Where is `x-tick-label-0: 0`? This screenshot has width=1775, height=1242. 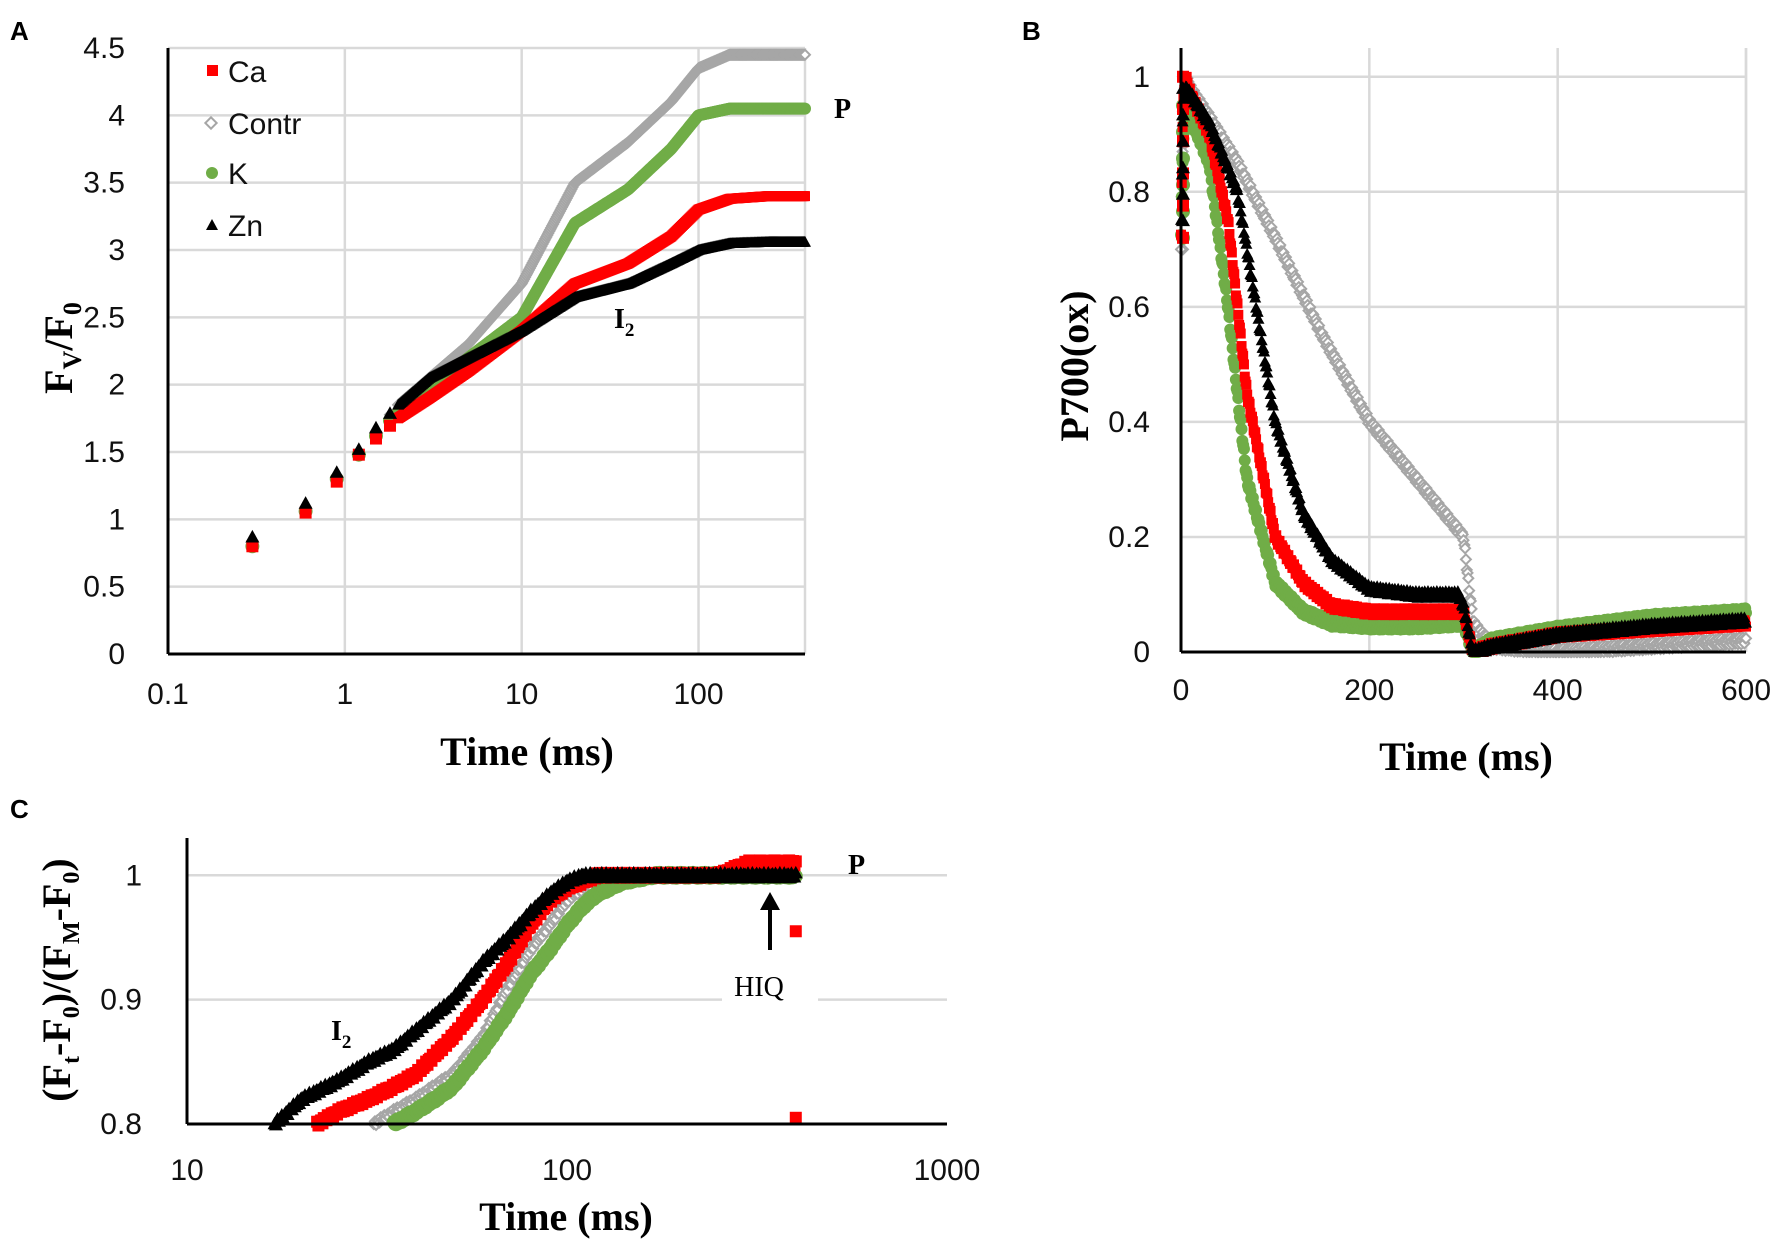
x-tick-label-0: 0 is located at coordinates (1181, 690).